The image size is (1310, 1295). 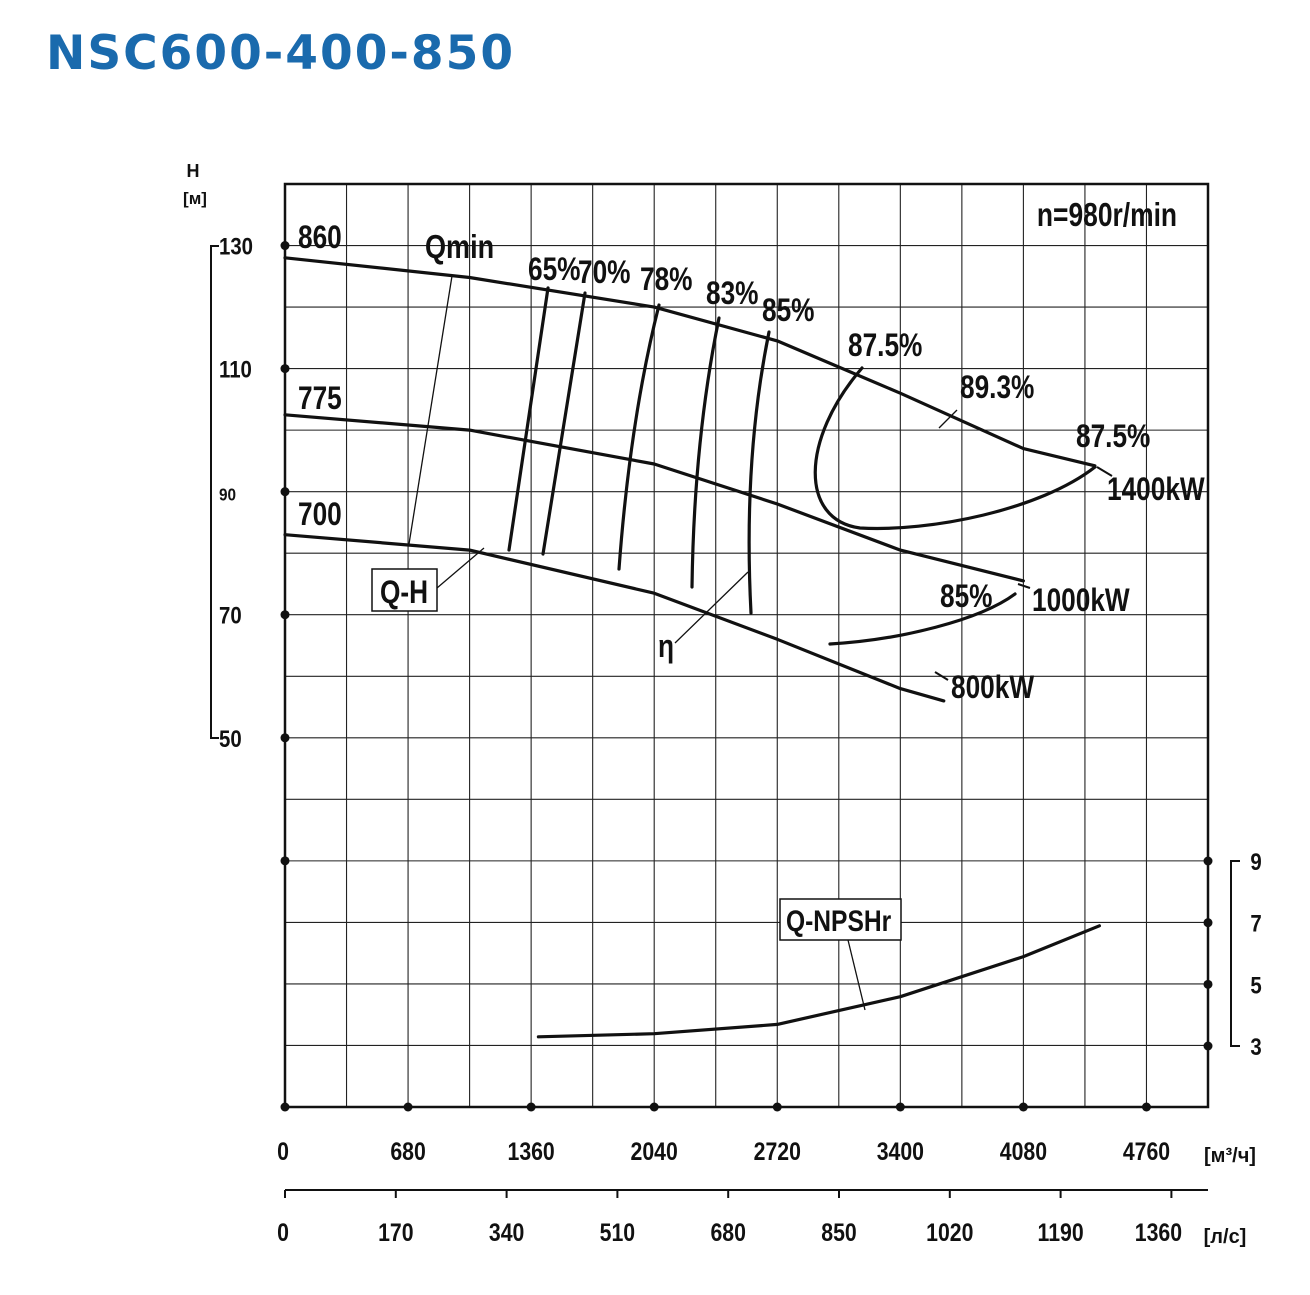 What do you see at coordinates (1023, 1151) in the screenshot?
I see `x-tick-label-m3h: 4080` at bounding box center [1023, 1151].